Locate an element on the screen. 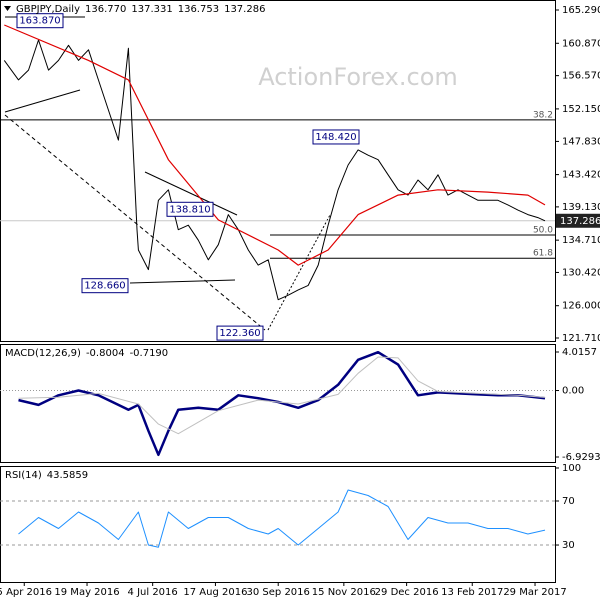 This screenshot has width=600, height=600. panel-title: RSI(14) is located at coordinates (23, 475).